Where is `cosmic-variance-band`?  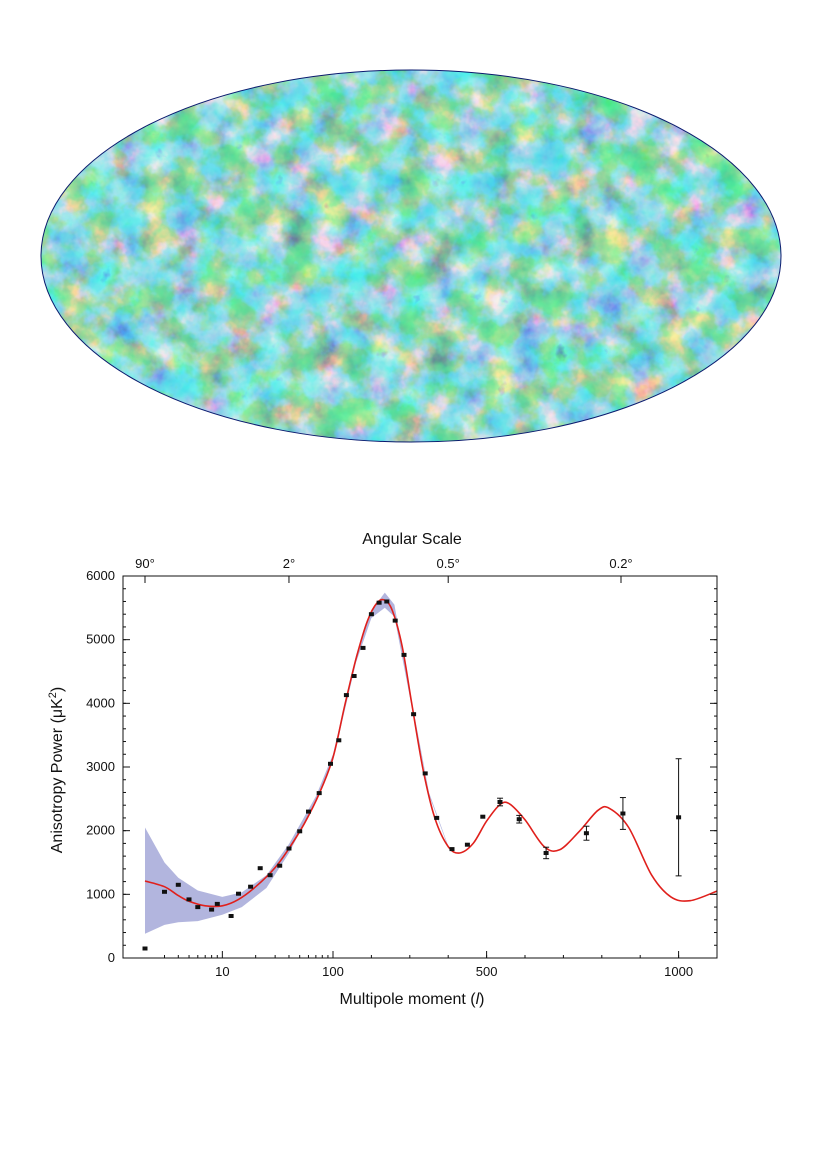 cosmic-variance-band is located at coordinates (297, 763).